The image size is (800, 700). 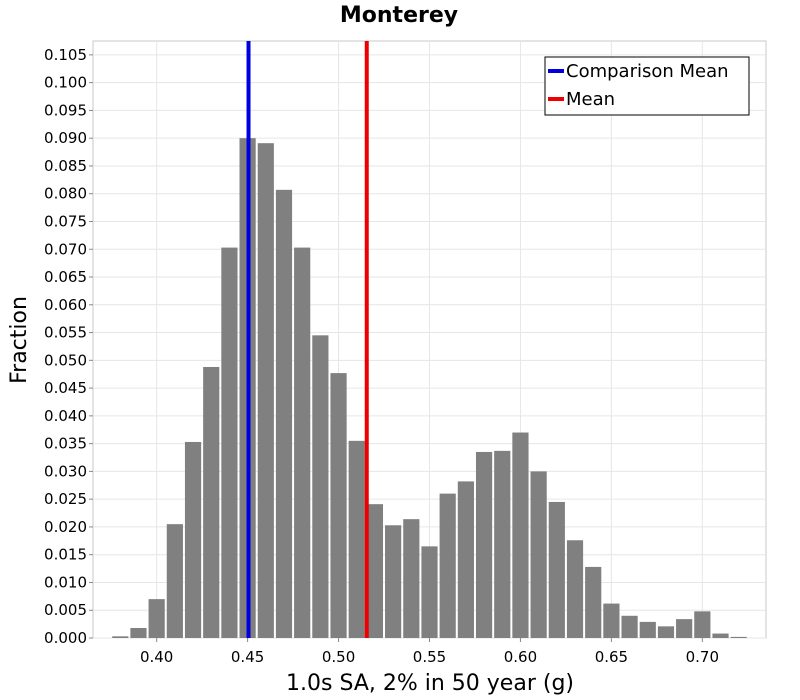 I want to click on y-tick-label: 0.095, so click(x=65, y=110).